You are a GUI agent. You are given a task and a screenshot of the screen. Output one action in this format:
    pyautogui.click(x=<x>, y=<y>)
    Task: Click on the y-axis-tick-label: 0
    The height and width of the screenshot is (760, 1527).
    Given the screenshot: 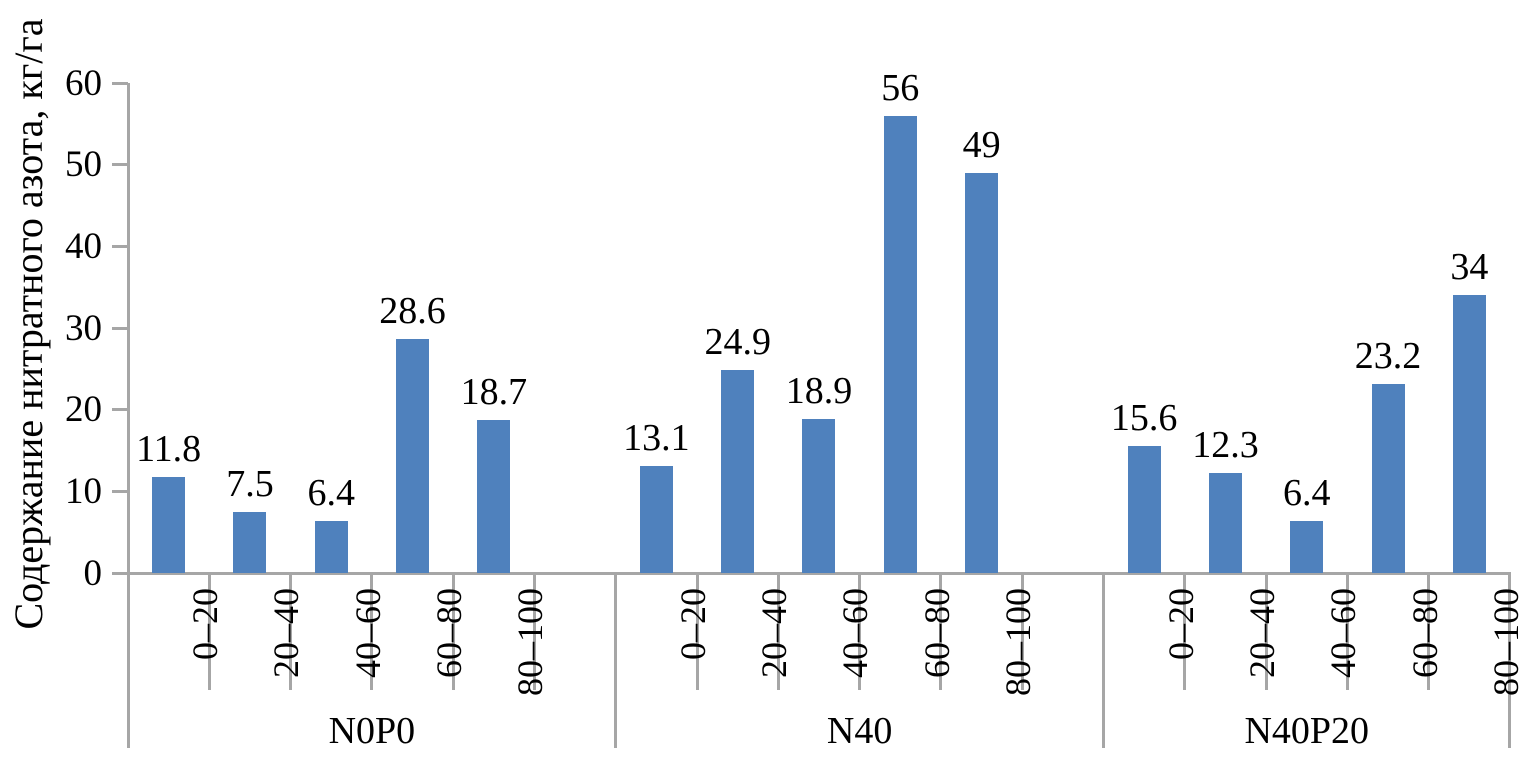 What is the action you would take?
    pyautogui.click(x=93, y=573)
    